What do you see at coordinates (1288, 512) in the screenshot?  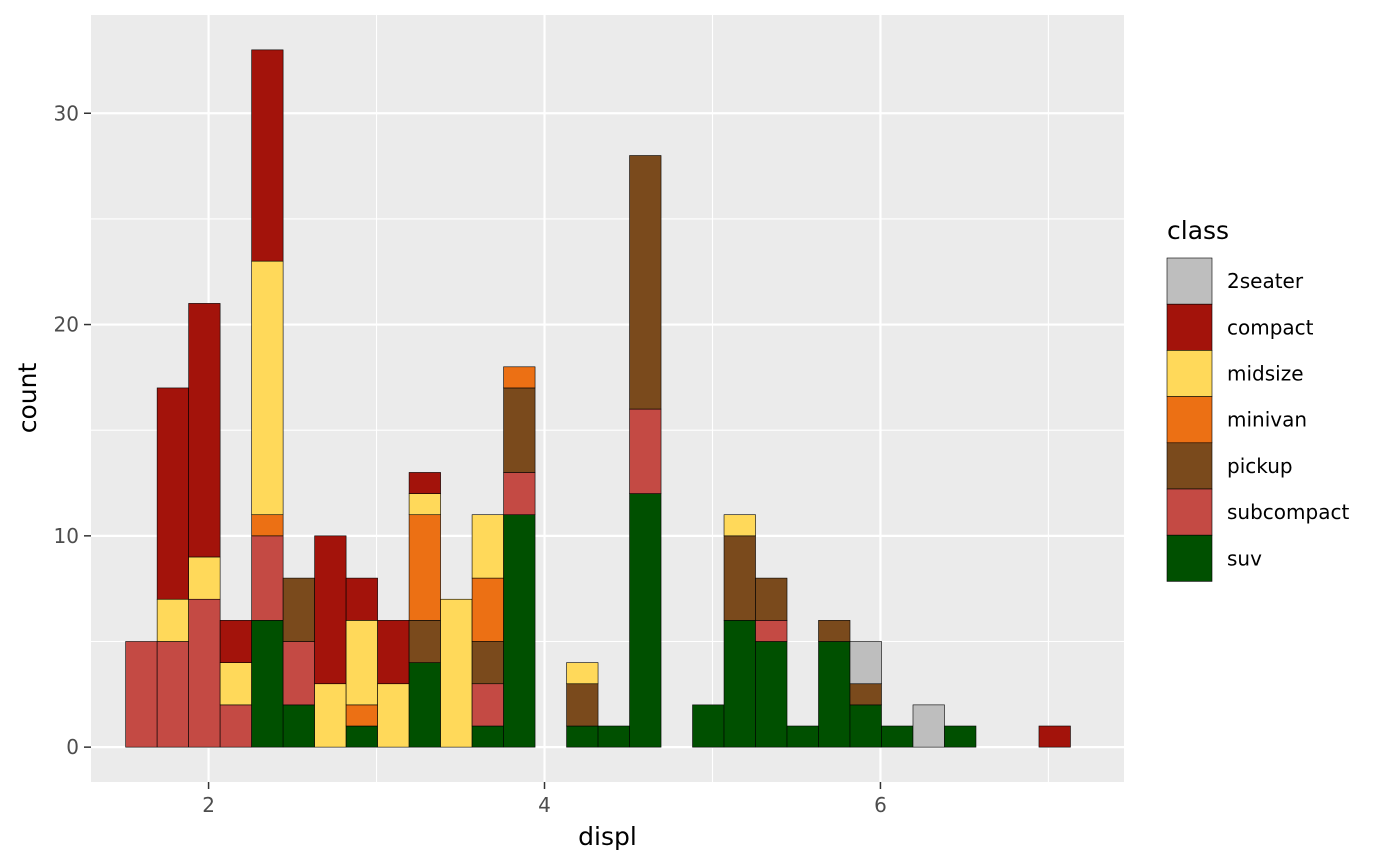 I see `legend-label-subcompact: subcompact` at bounding box center [1288, 512].